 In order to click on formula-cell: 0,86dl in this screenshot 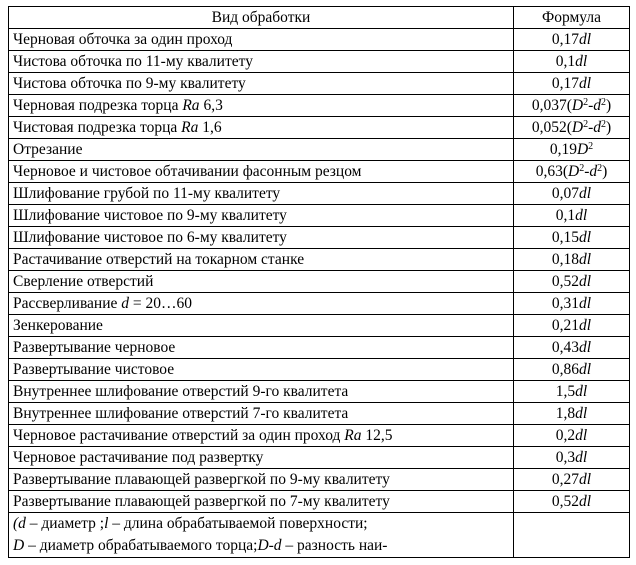, I will do `click(571, 369)`.